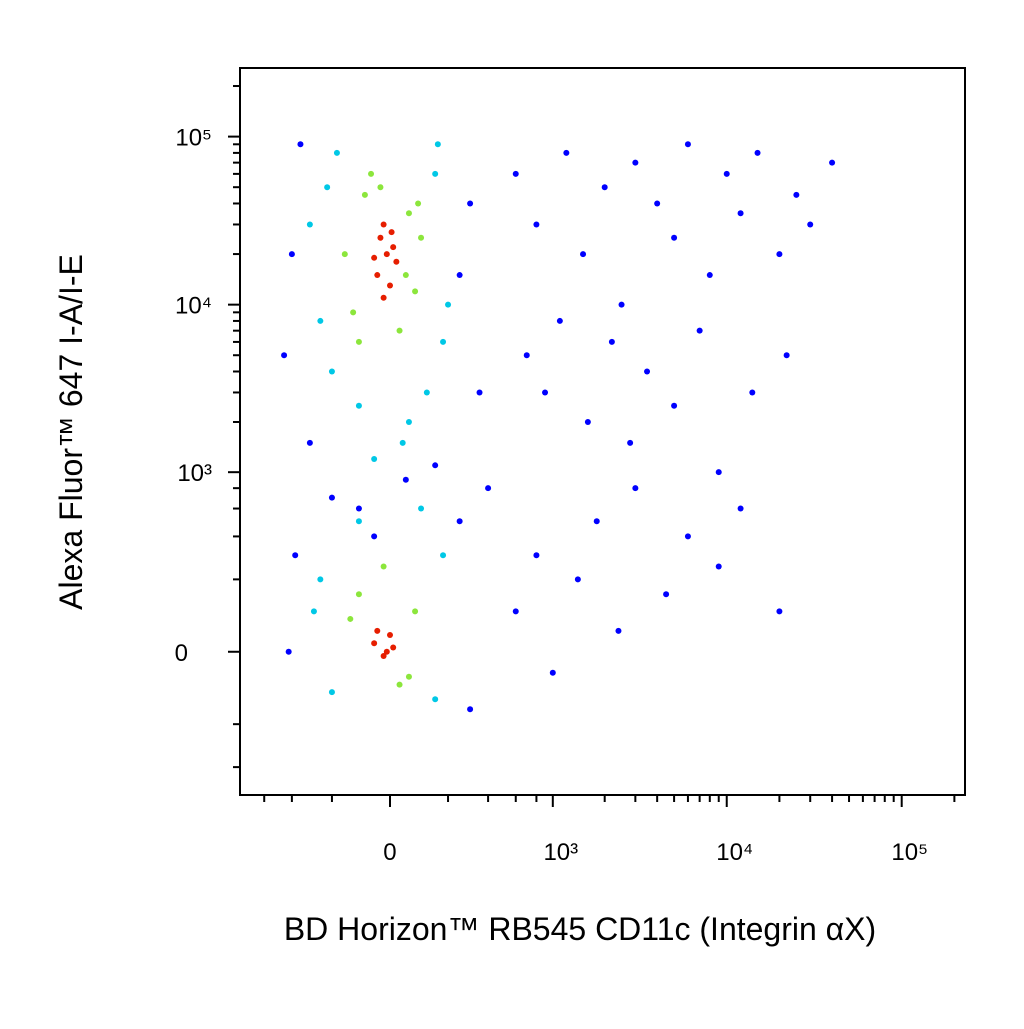 This screenshot has width=1024, height=1029. What do you see at coordinates (909, 852) in the screenshot?
I see `x-tick-label: 10⁵` at bounding box center [909, 852].